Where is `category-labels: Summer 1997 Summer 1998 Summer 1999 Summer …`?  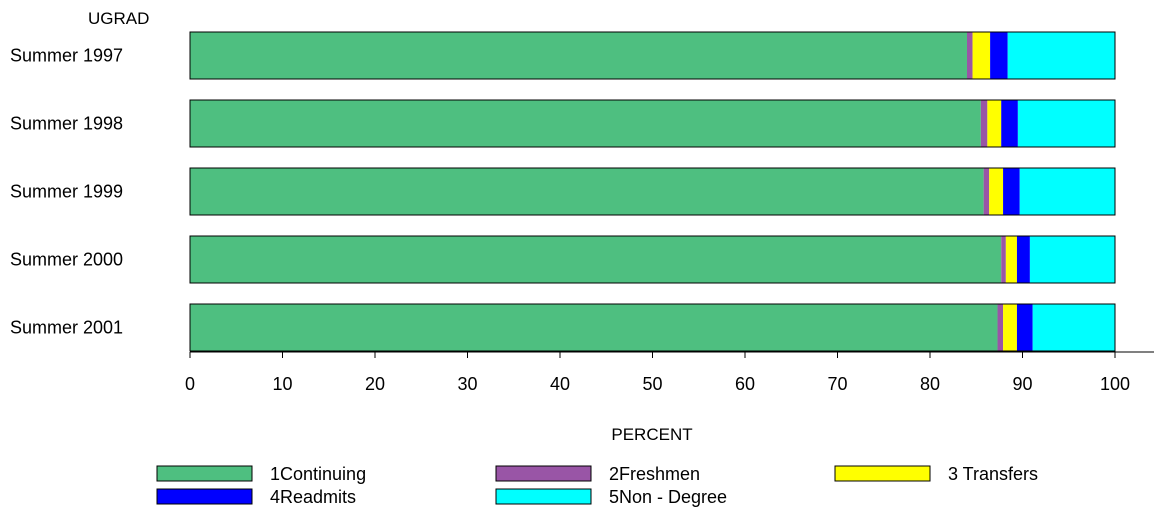
category-labels: Summer 1997 Summer 1998 Summer 1999 Summer … is located at coordinates (66, 192).